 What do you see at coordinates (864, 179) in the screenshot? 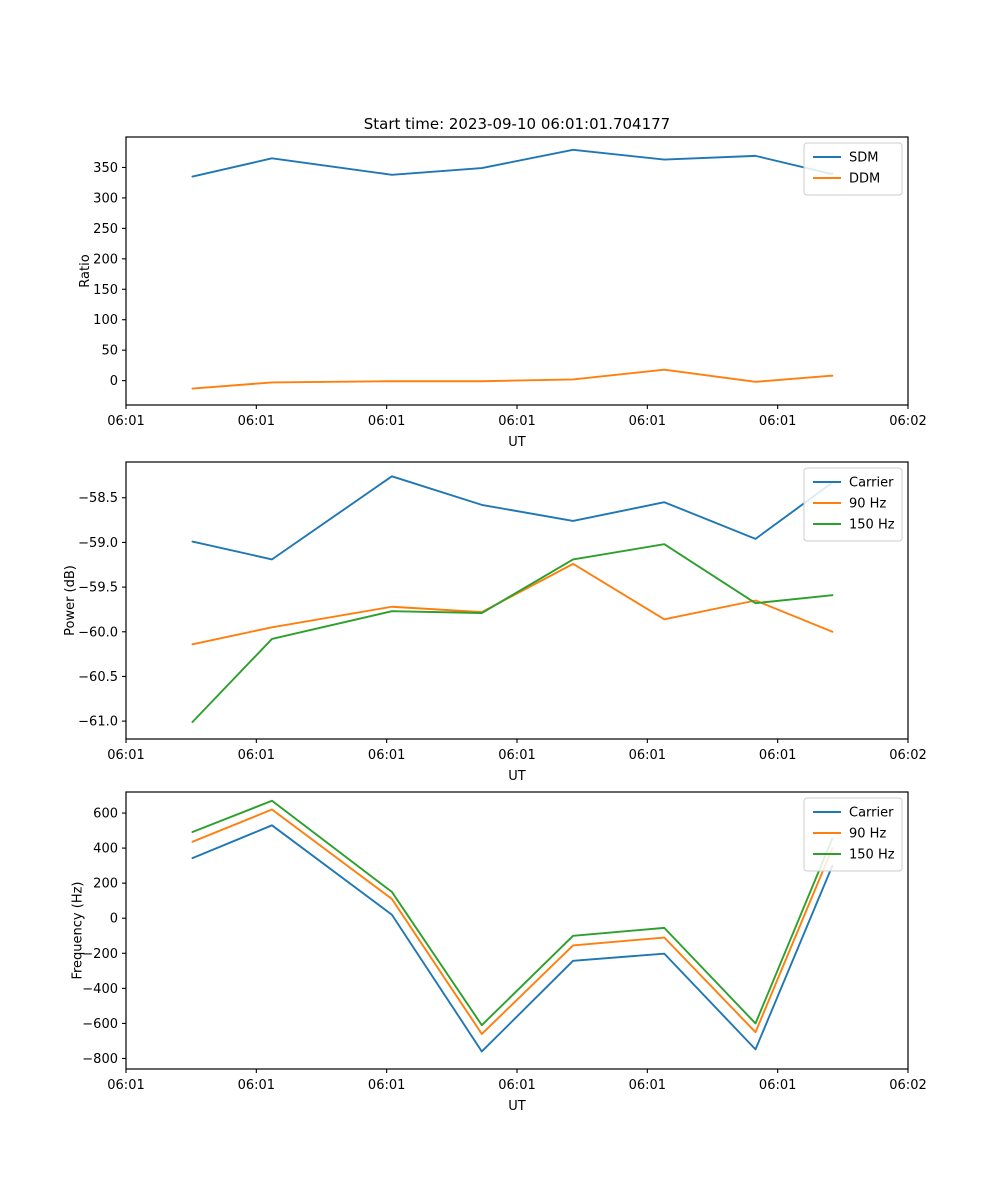
I see `legend-label-ddm: DDM` at bounding box center [864, 179].